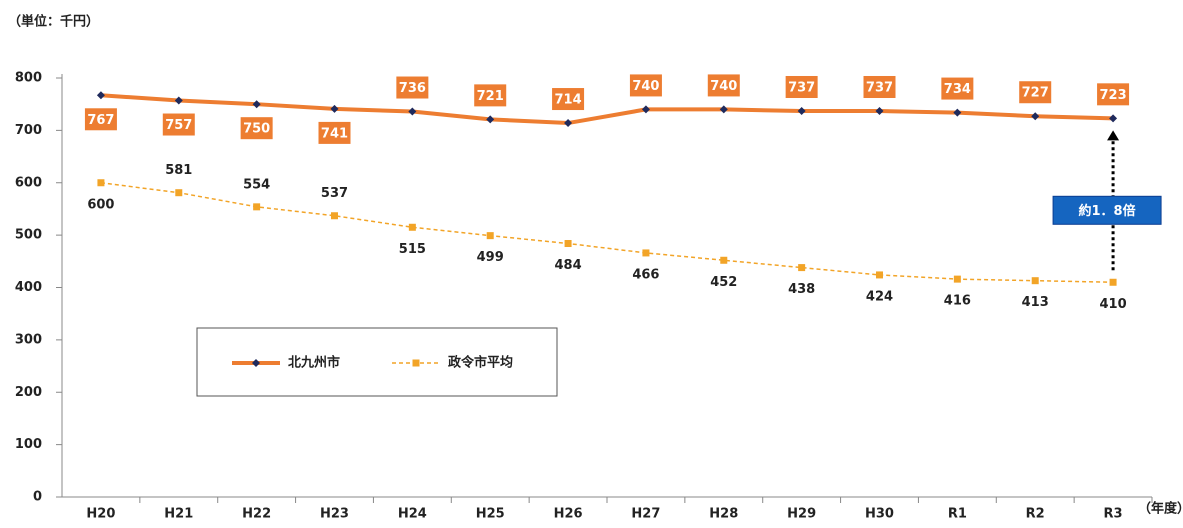  I want to click on y-tick-label: 300, so click(28, 339).